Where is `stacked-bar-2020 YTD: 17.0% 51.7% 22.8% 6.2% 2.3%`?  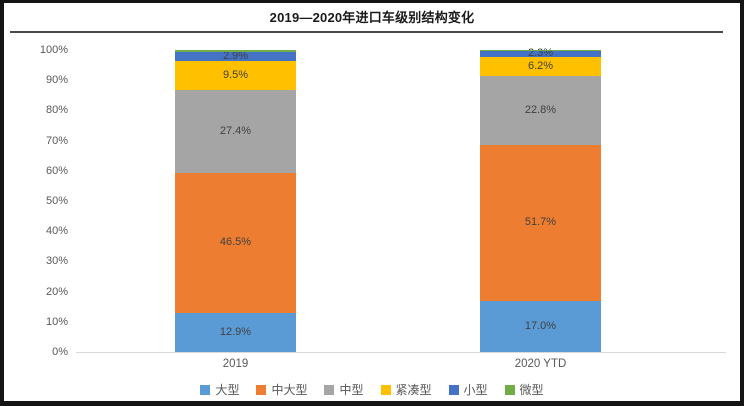
stacked-bar-2020 YTD: 17.0% 51.7% 22.8% 6.2% 2.3% is located at coordinates (540, 199).